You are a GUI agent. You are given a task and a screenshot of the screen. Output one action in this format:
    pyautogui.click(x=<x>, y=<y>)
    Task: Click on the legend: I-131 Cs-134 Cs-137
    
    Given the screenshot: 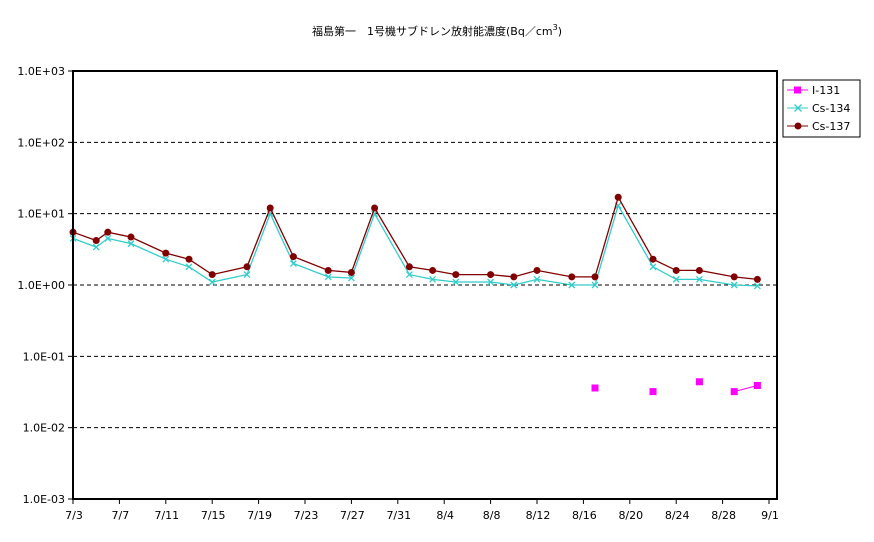 What is the action you would take?
    pyautogui.click(x=821, y=108)
    